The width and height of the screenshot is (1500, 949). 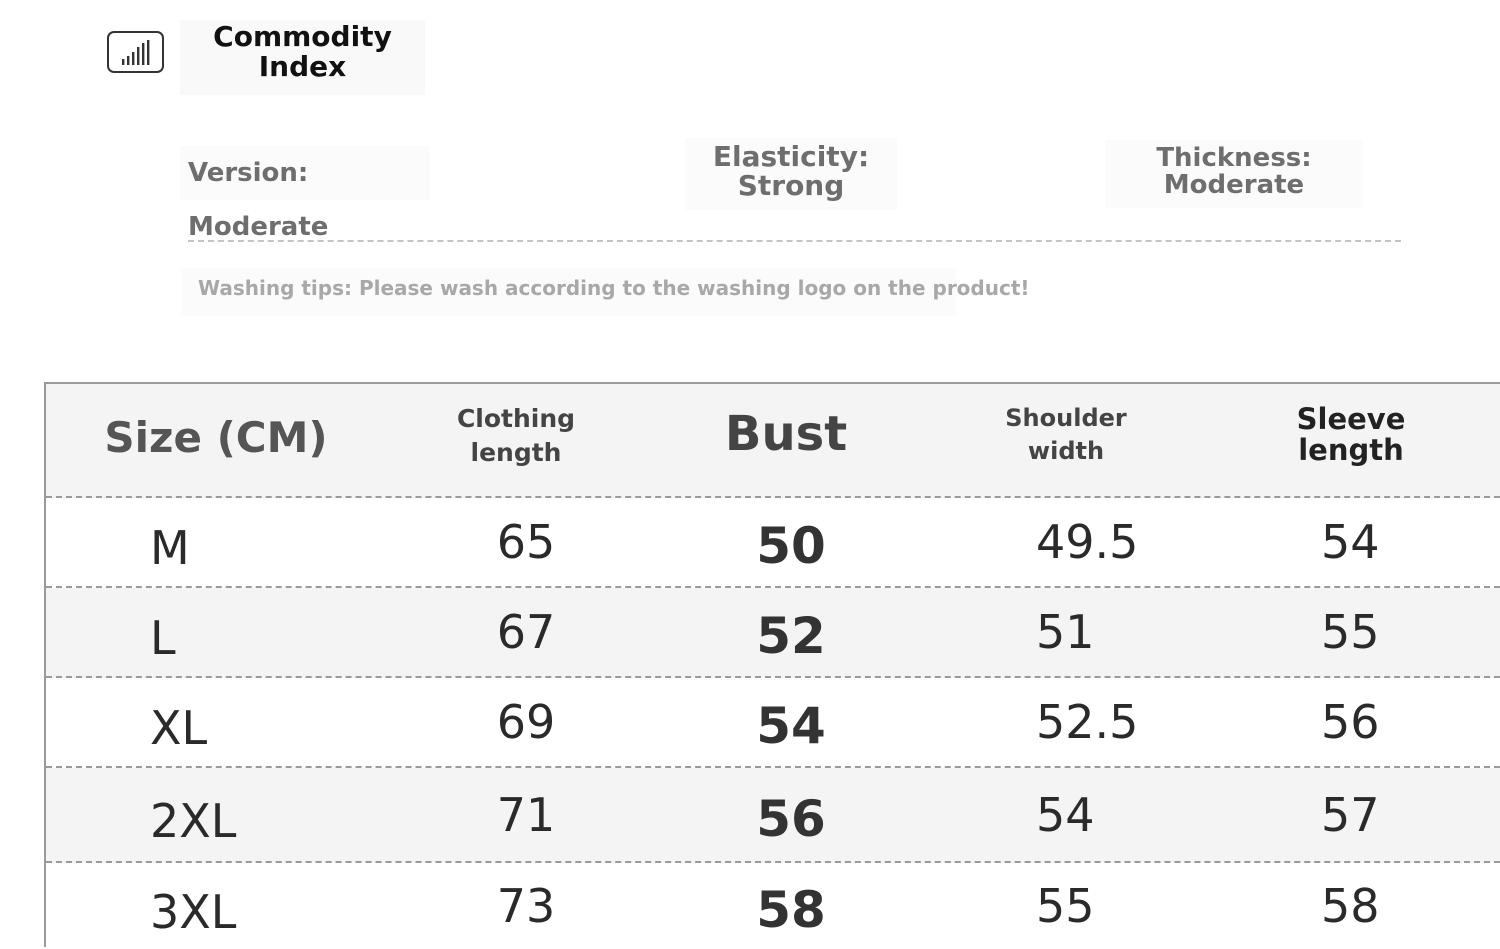 What do you see at coordinates (302, 36) in the screenshot?
I see `page-title-line-1: Commodity` at bounding box center [302, 36].